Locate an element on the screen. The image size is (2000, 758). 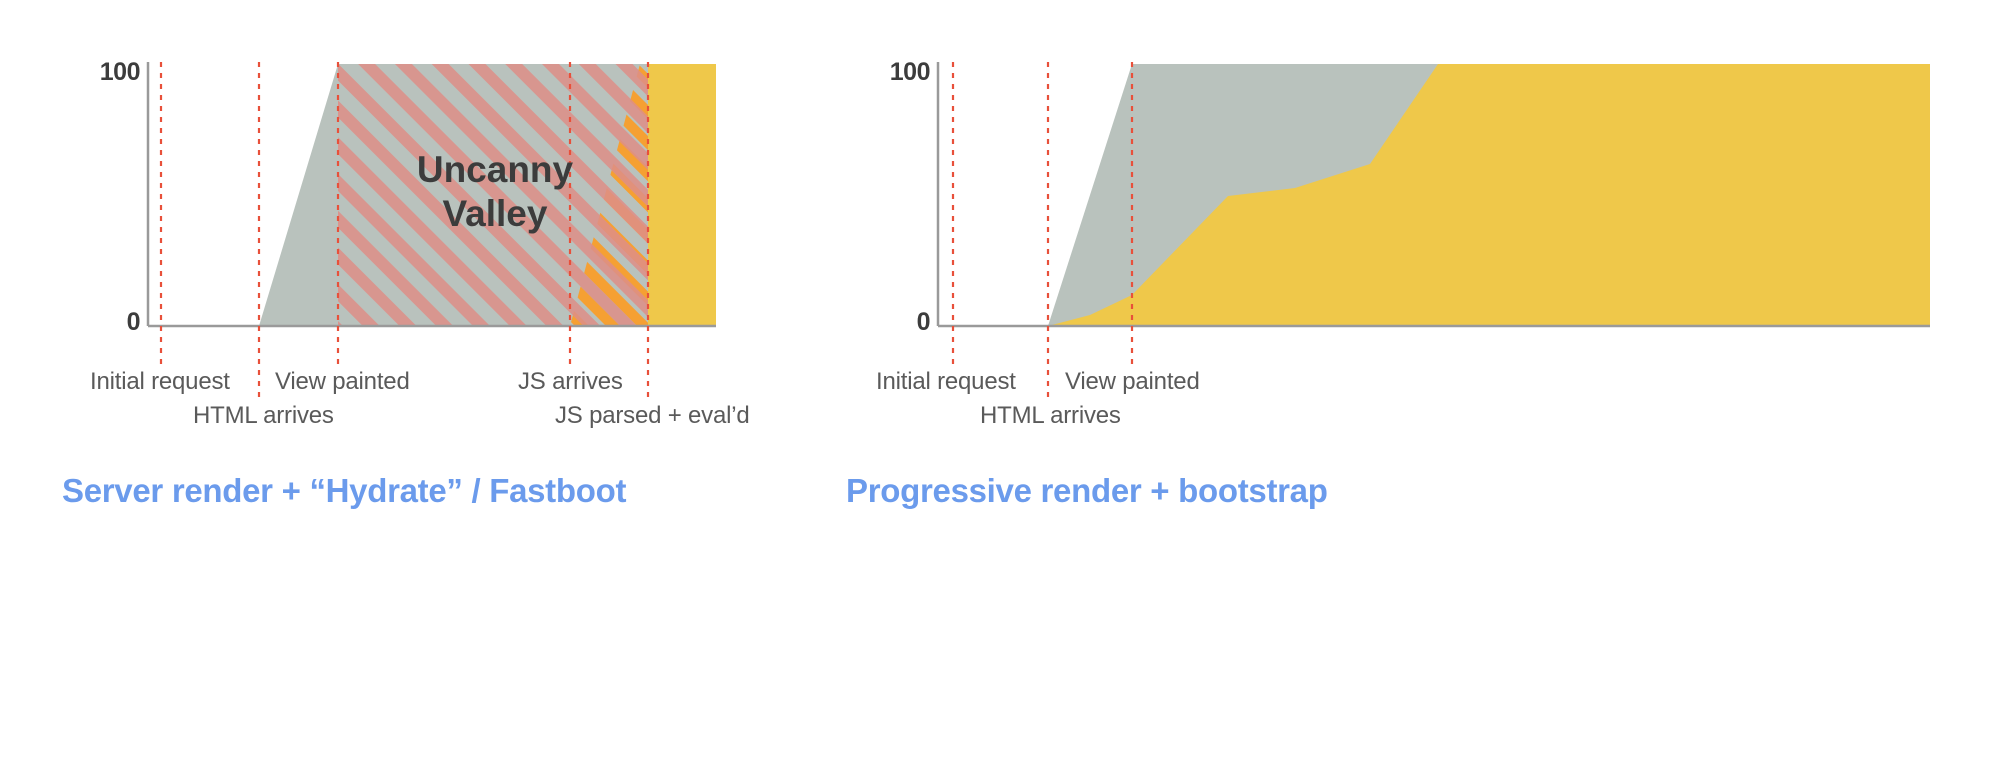
y-tick-100-right: 100 is located at coordinates (910, 72).